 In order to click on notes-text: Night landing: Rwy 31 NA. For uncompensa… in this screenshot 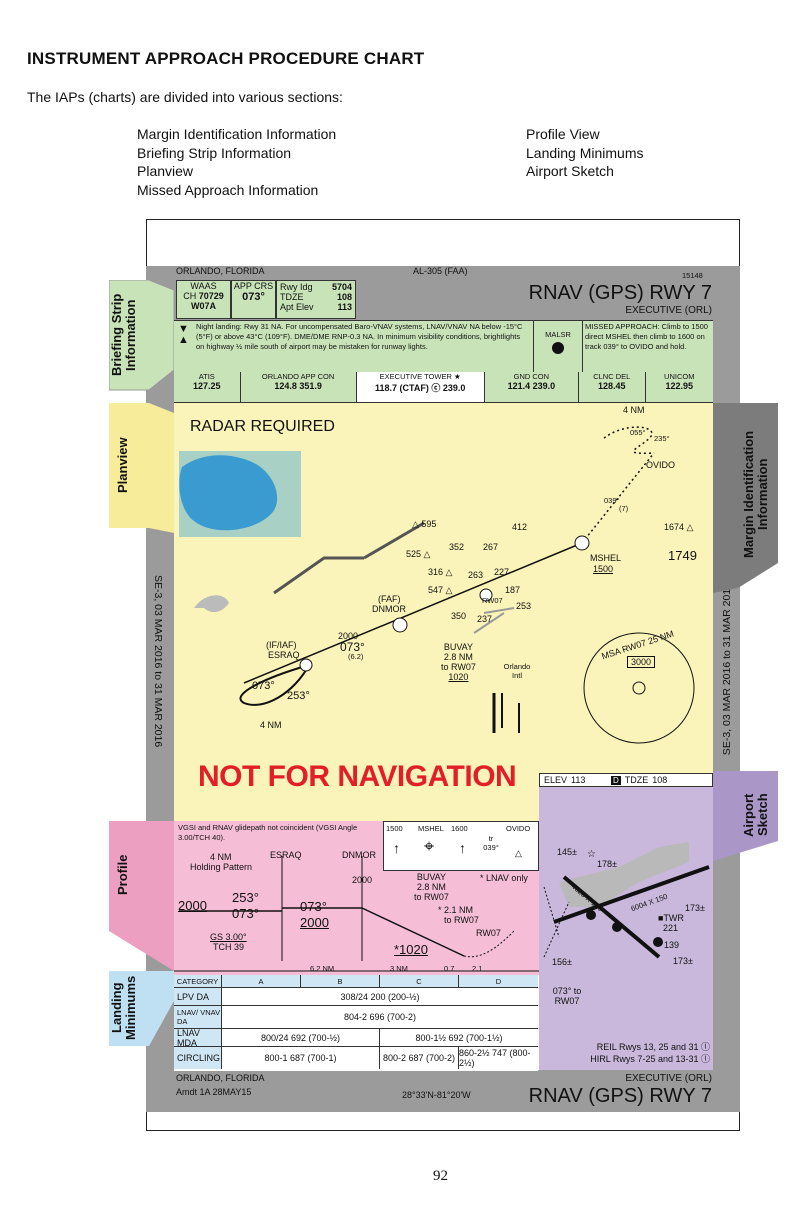, I will do `click(359, 336)`.